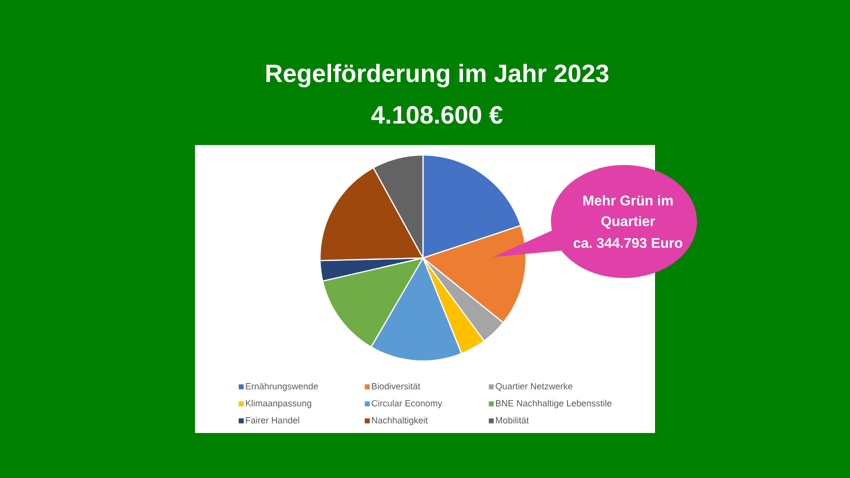  I want to click on legend-label: Quartier Netzwerke, so click(534, 387).